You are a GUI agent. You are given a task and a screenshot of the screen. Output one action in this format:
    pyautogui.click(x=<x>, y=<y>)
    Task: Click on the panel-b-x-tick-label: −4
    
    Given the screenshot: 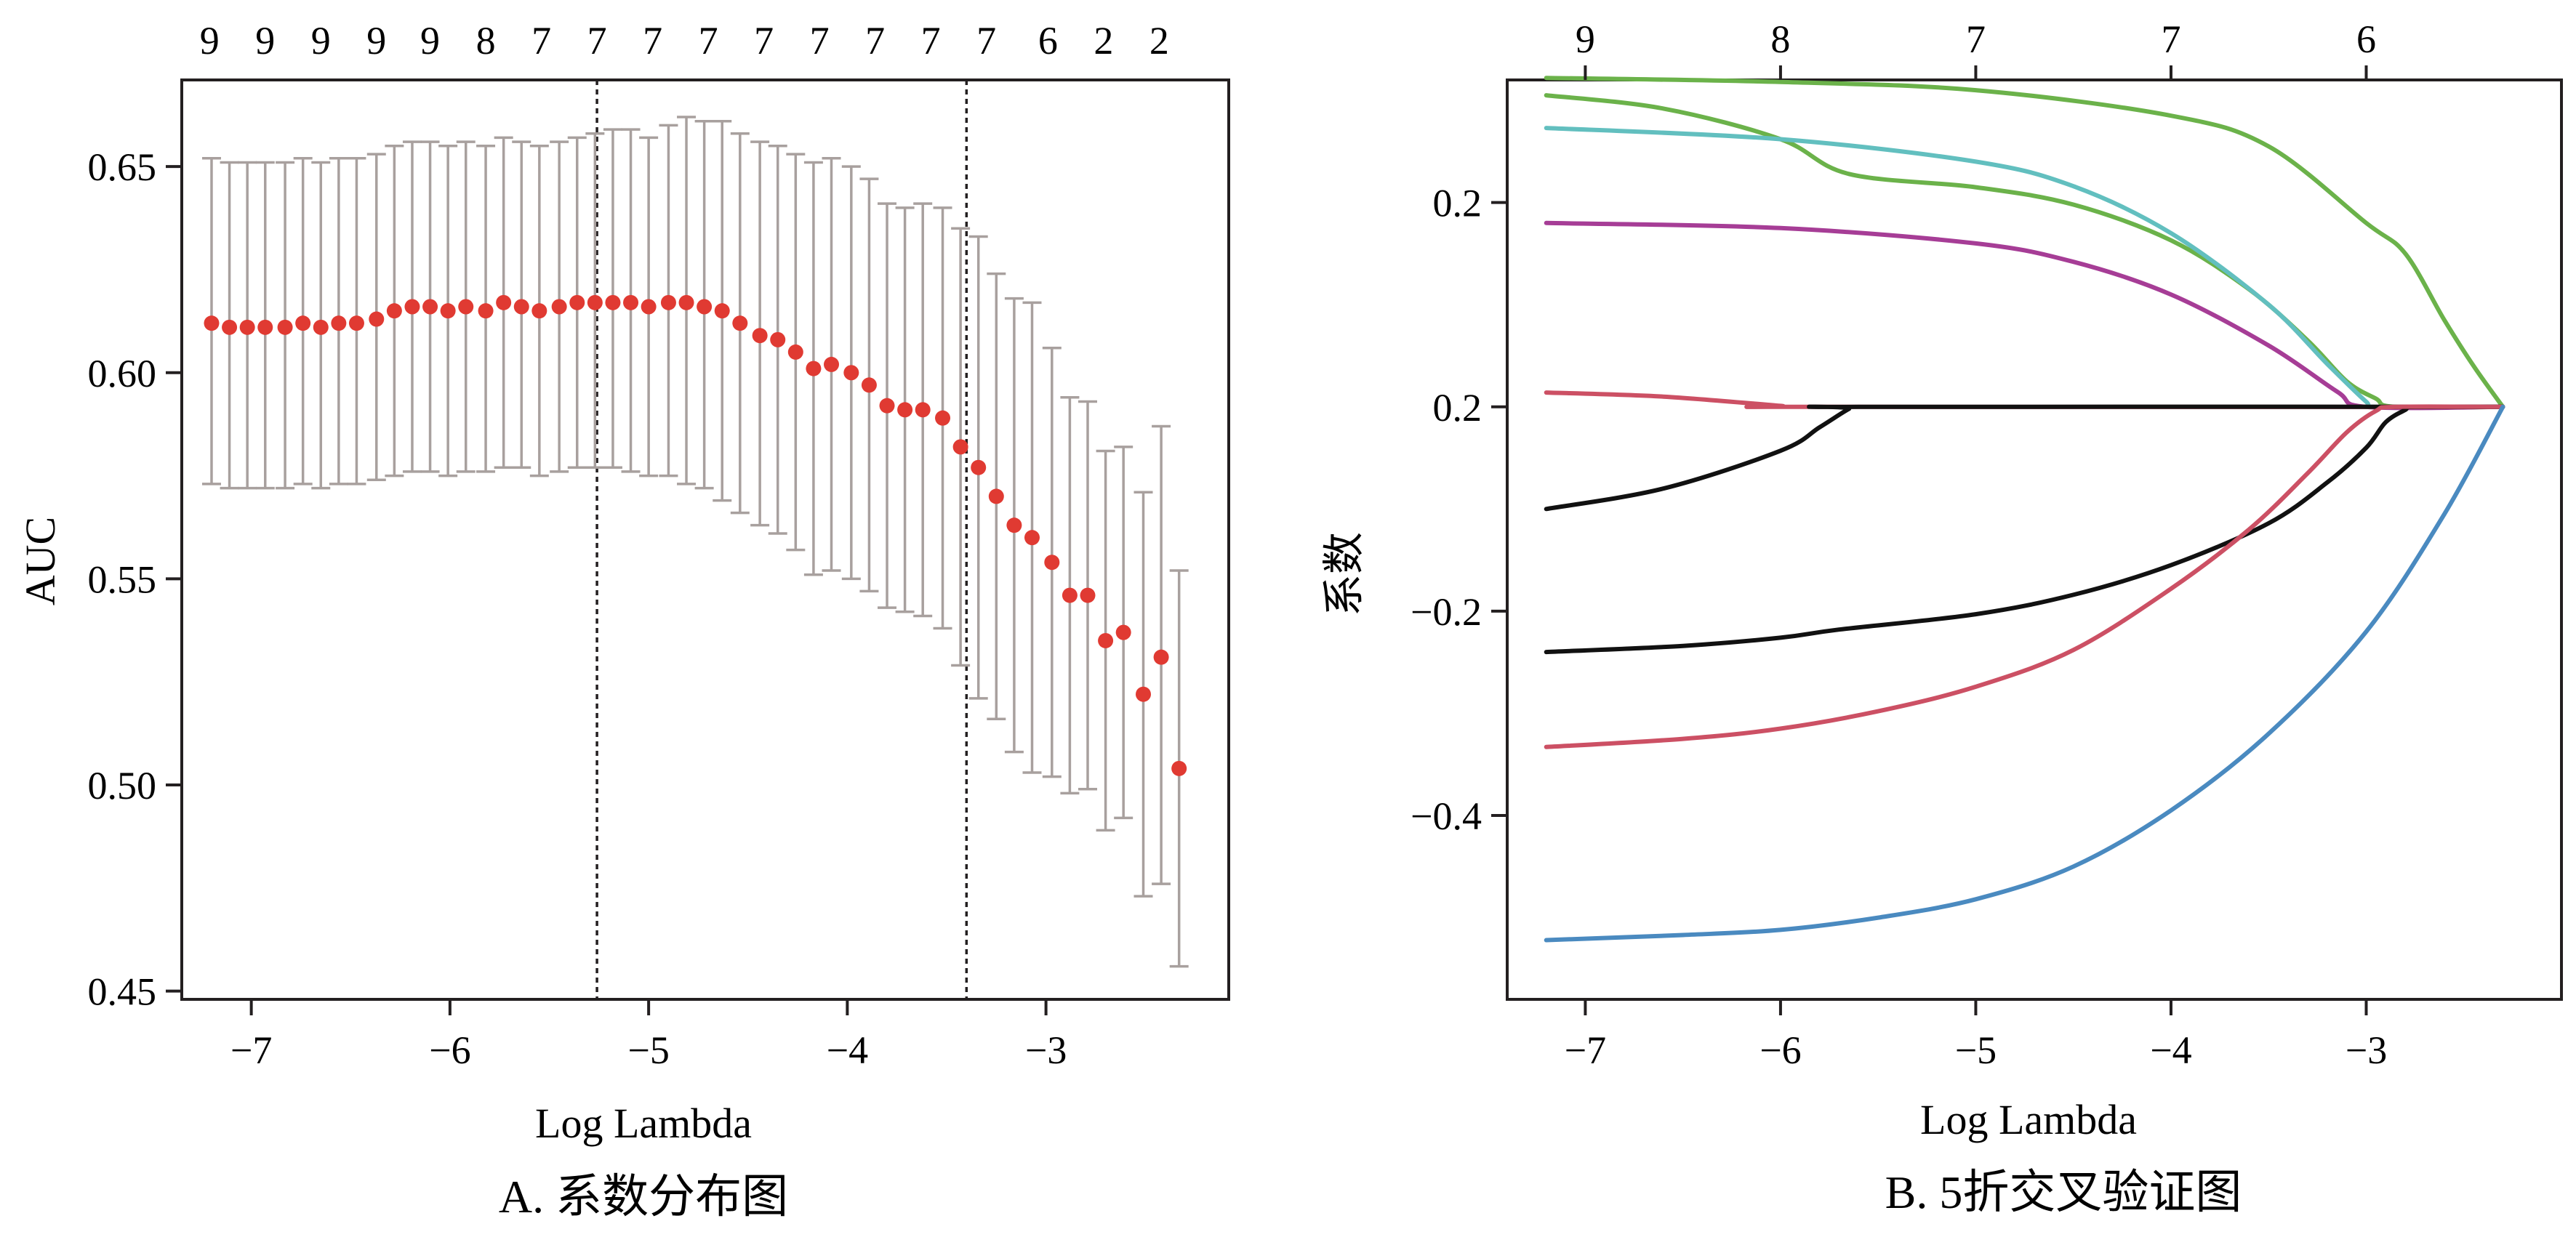 What is the action you would take?
    pyautogui.click(x=2170, y=1050)
    